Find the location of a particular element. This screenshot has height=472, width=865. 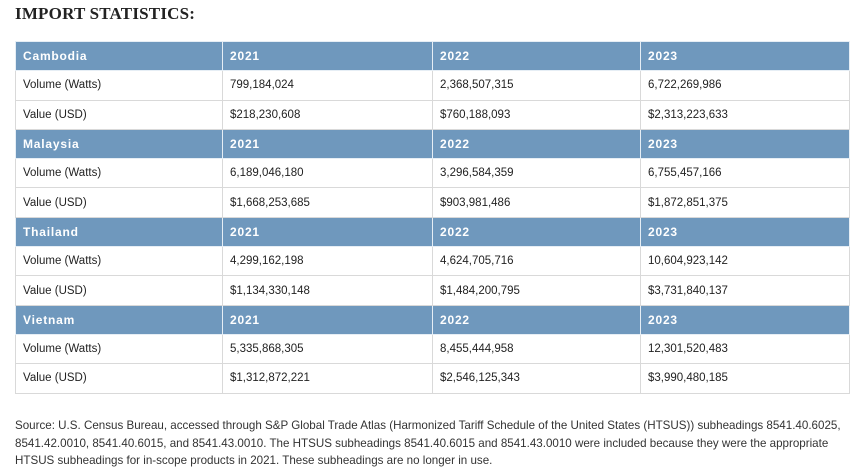

section-header-row: Vietnam 2021 2022 2023 is located at coordinates (432, 319).